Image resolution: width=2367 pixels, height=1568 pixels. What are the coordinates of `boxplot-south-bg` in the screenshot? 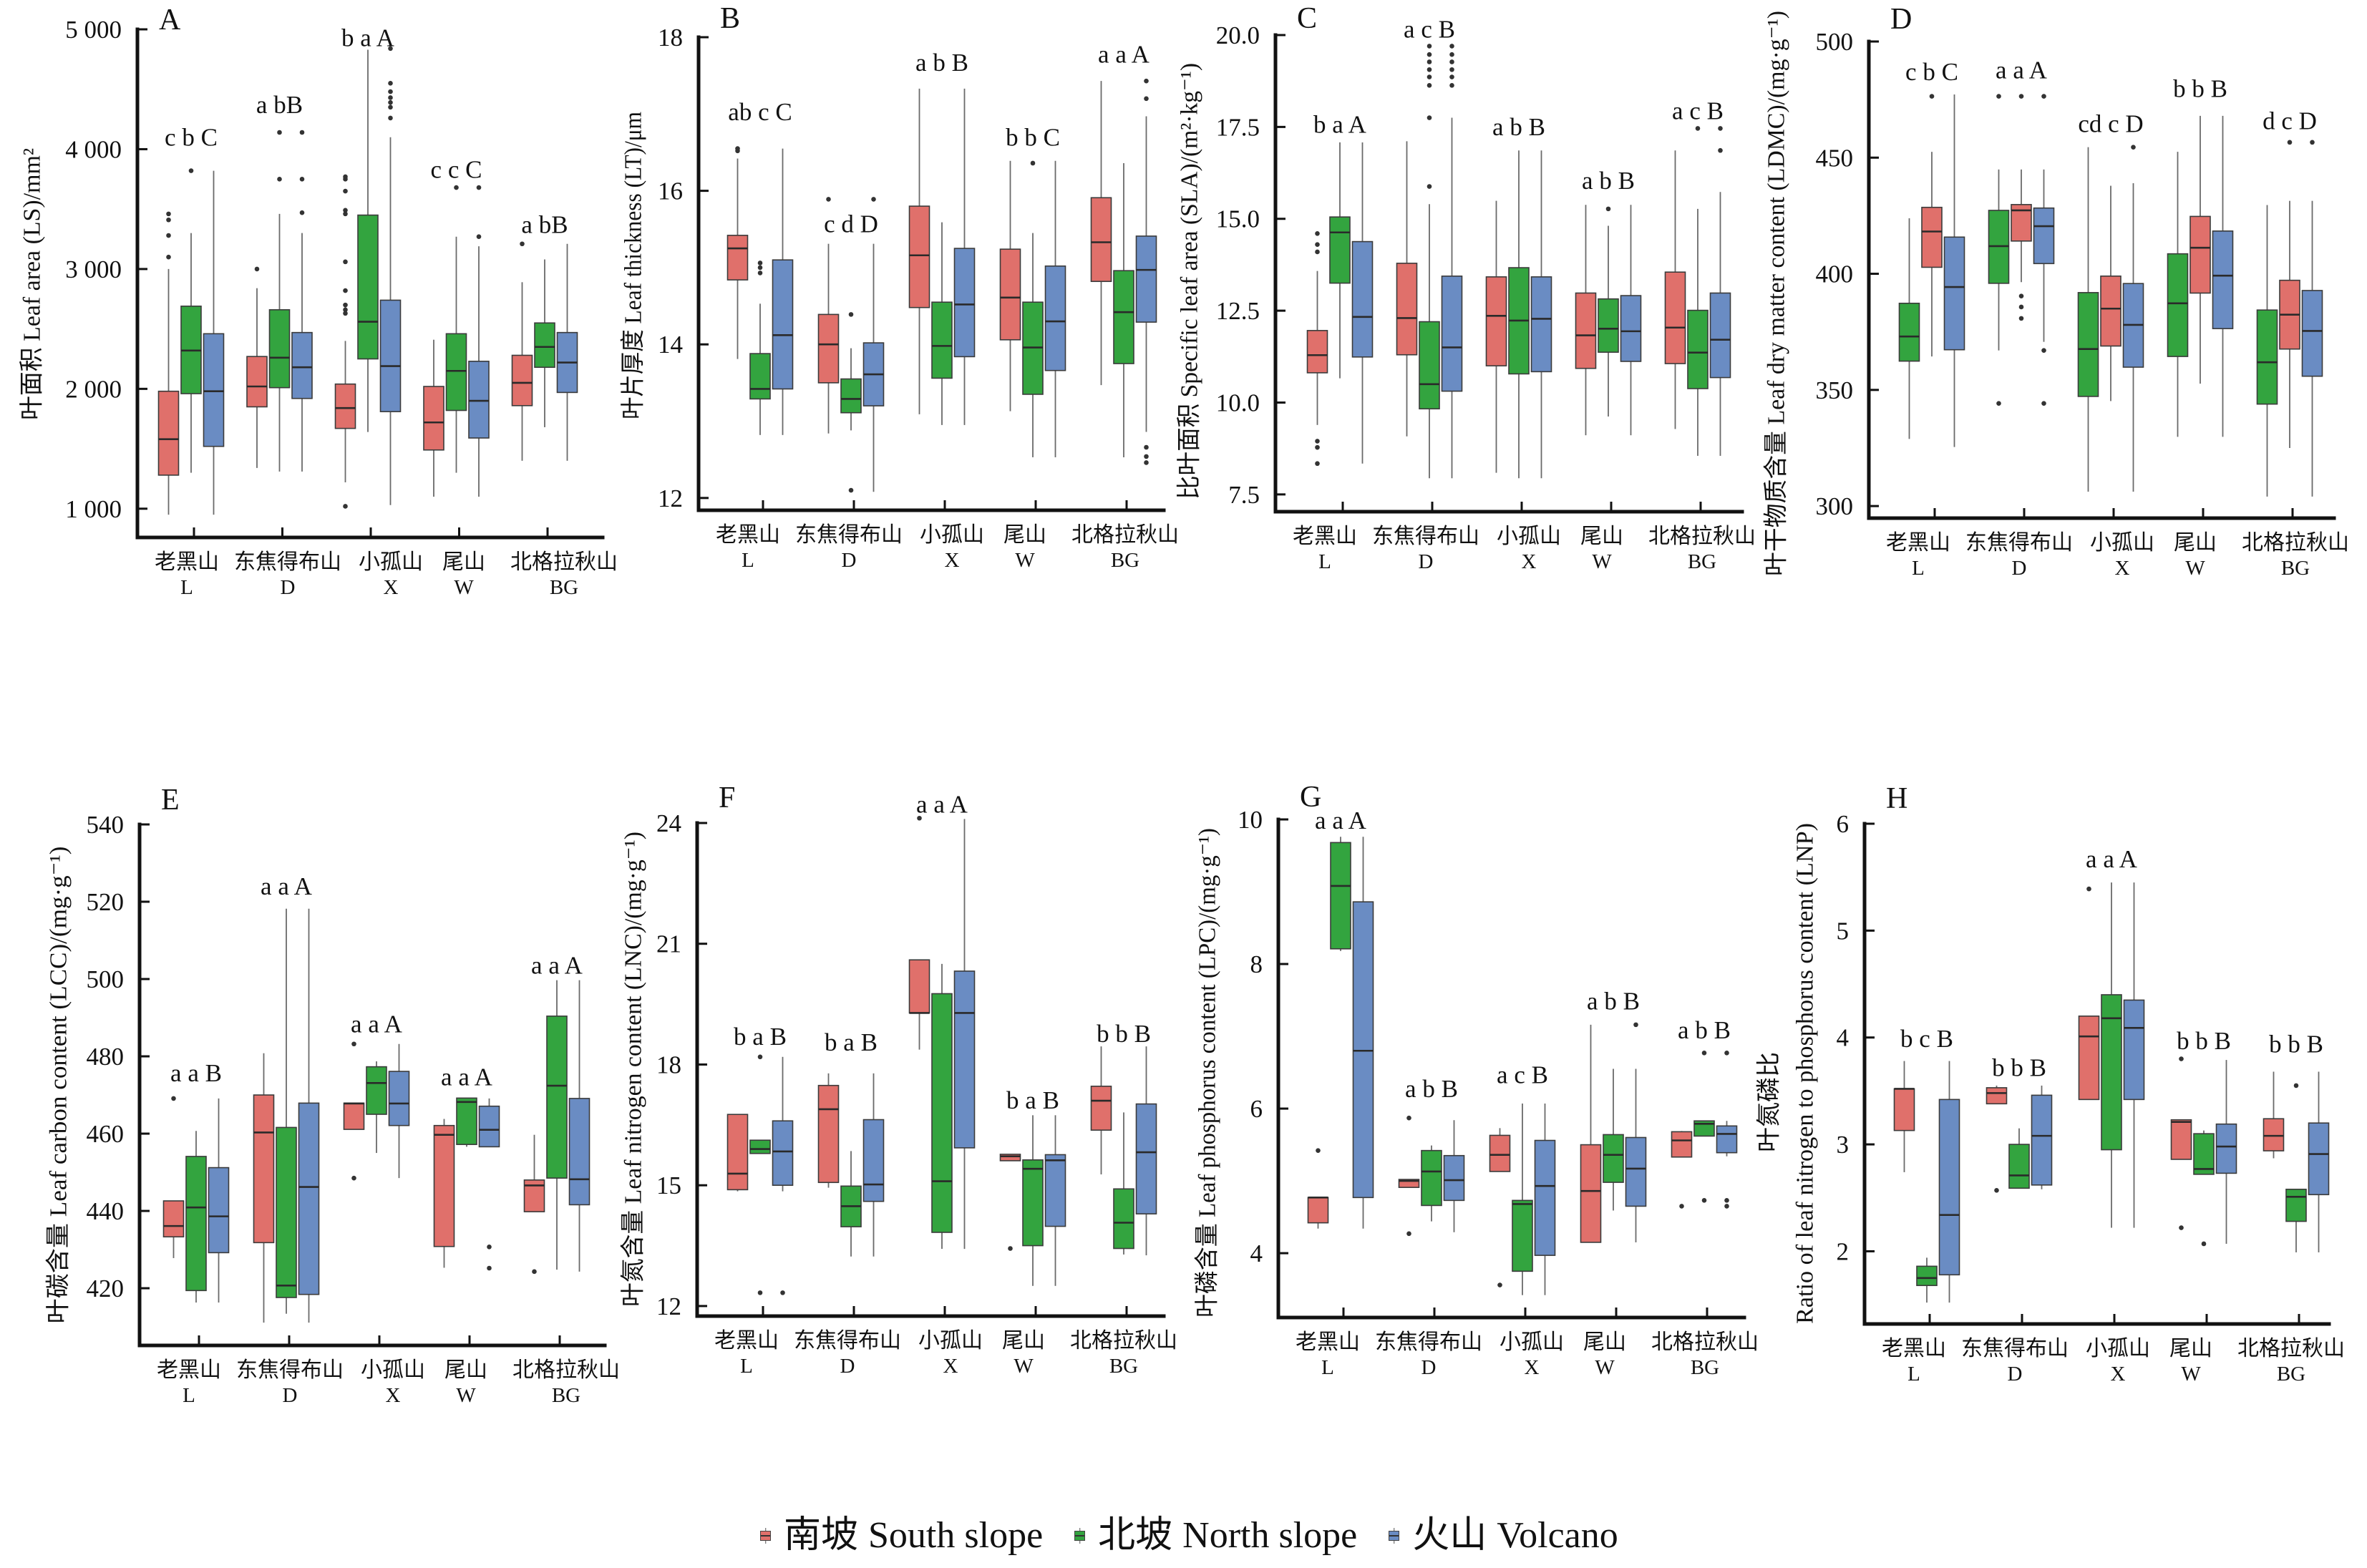 It's located at (522, 351).